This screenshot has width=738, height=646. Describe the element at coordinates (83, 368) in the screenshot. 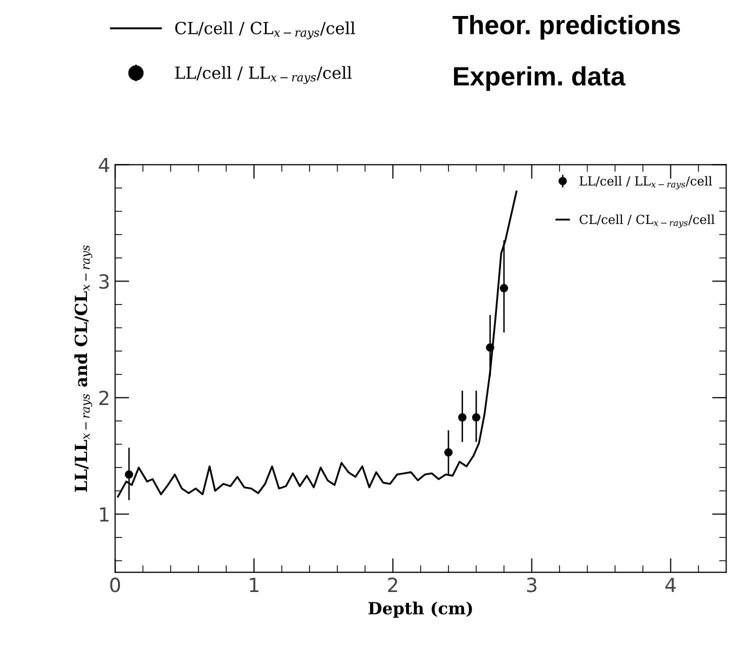

I see `y-axis-title: LL/LL$_{x−rays}$ and CL/CL$_{x−rays}$` at that location.